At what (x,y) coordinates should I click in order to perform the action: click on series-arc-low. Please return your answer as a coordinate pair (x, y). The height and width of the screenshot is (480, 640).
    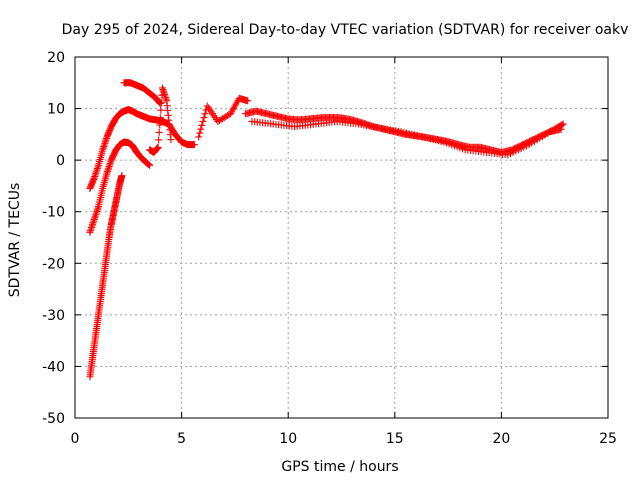
    Looking at the image, I should click on (120, 187).